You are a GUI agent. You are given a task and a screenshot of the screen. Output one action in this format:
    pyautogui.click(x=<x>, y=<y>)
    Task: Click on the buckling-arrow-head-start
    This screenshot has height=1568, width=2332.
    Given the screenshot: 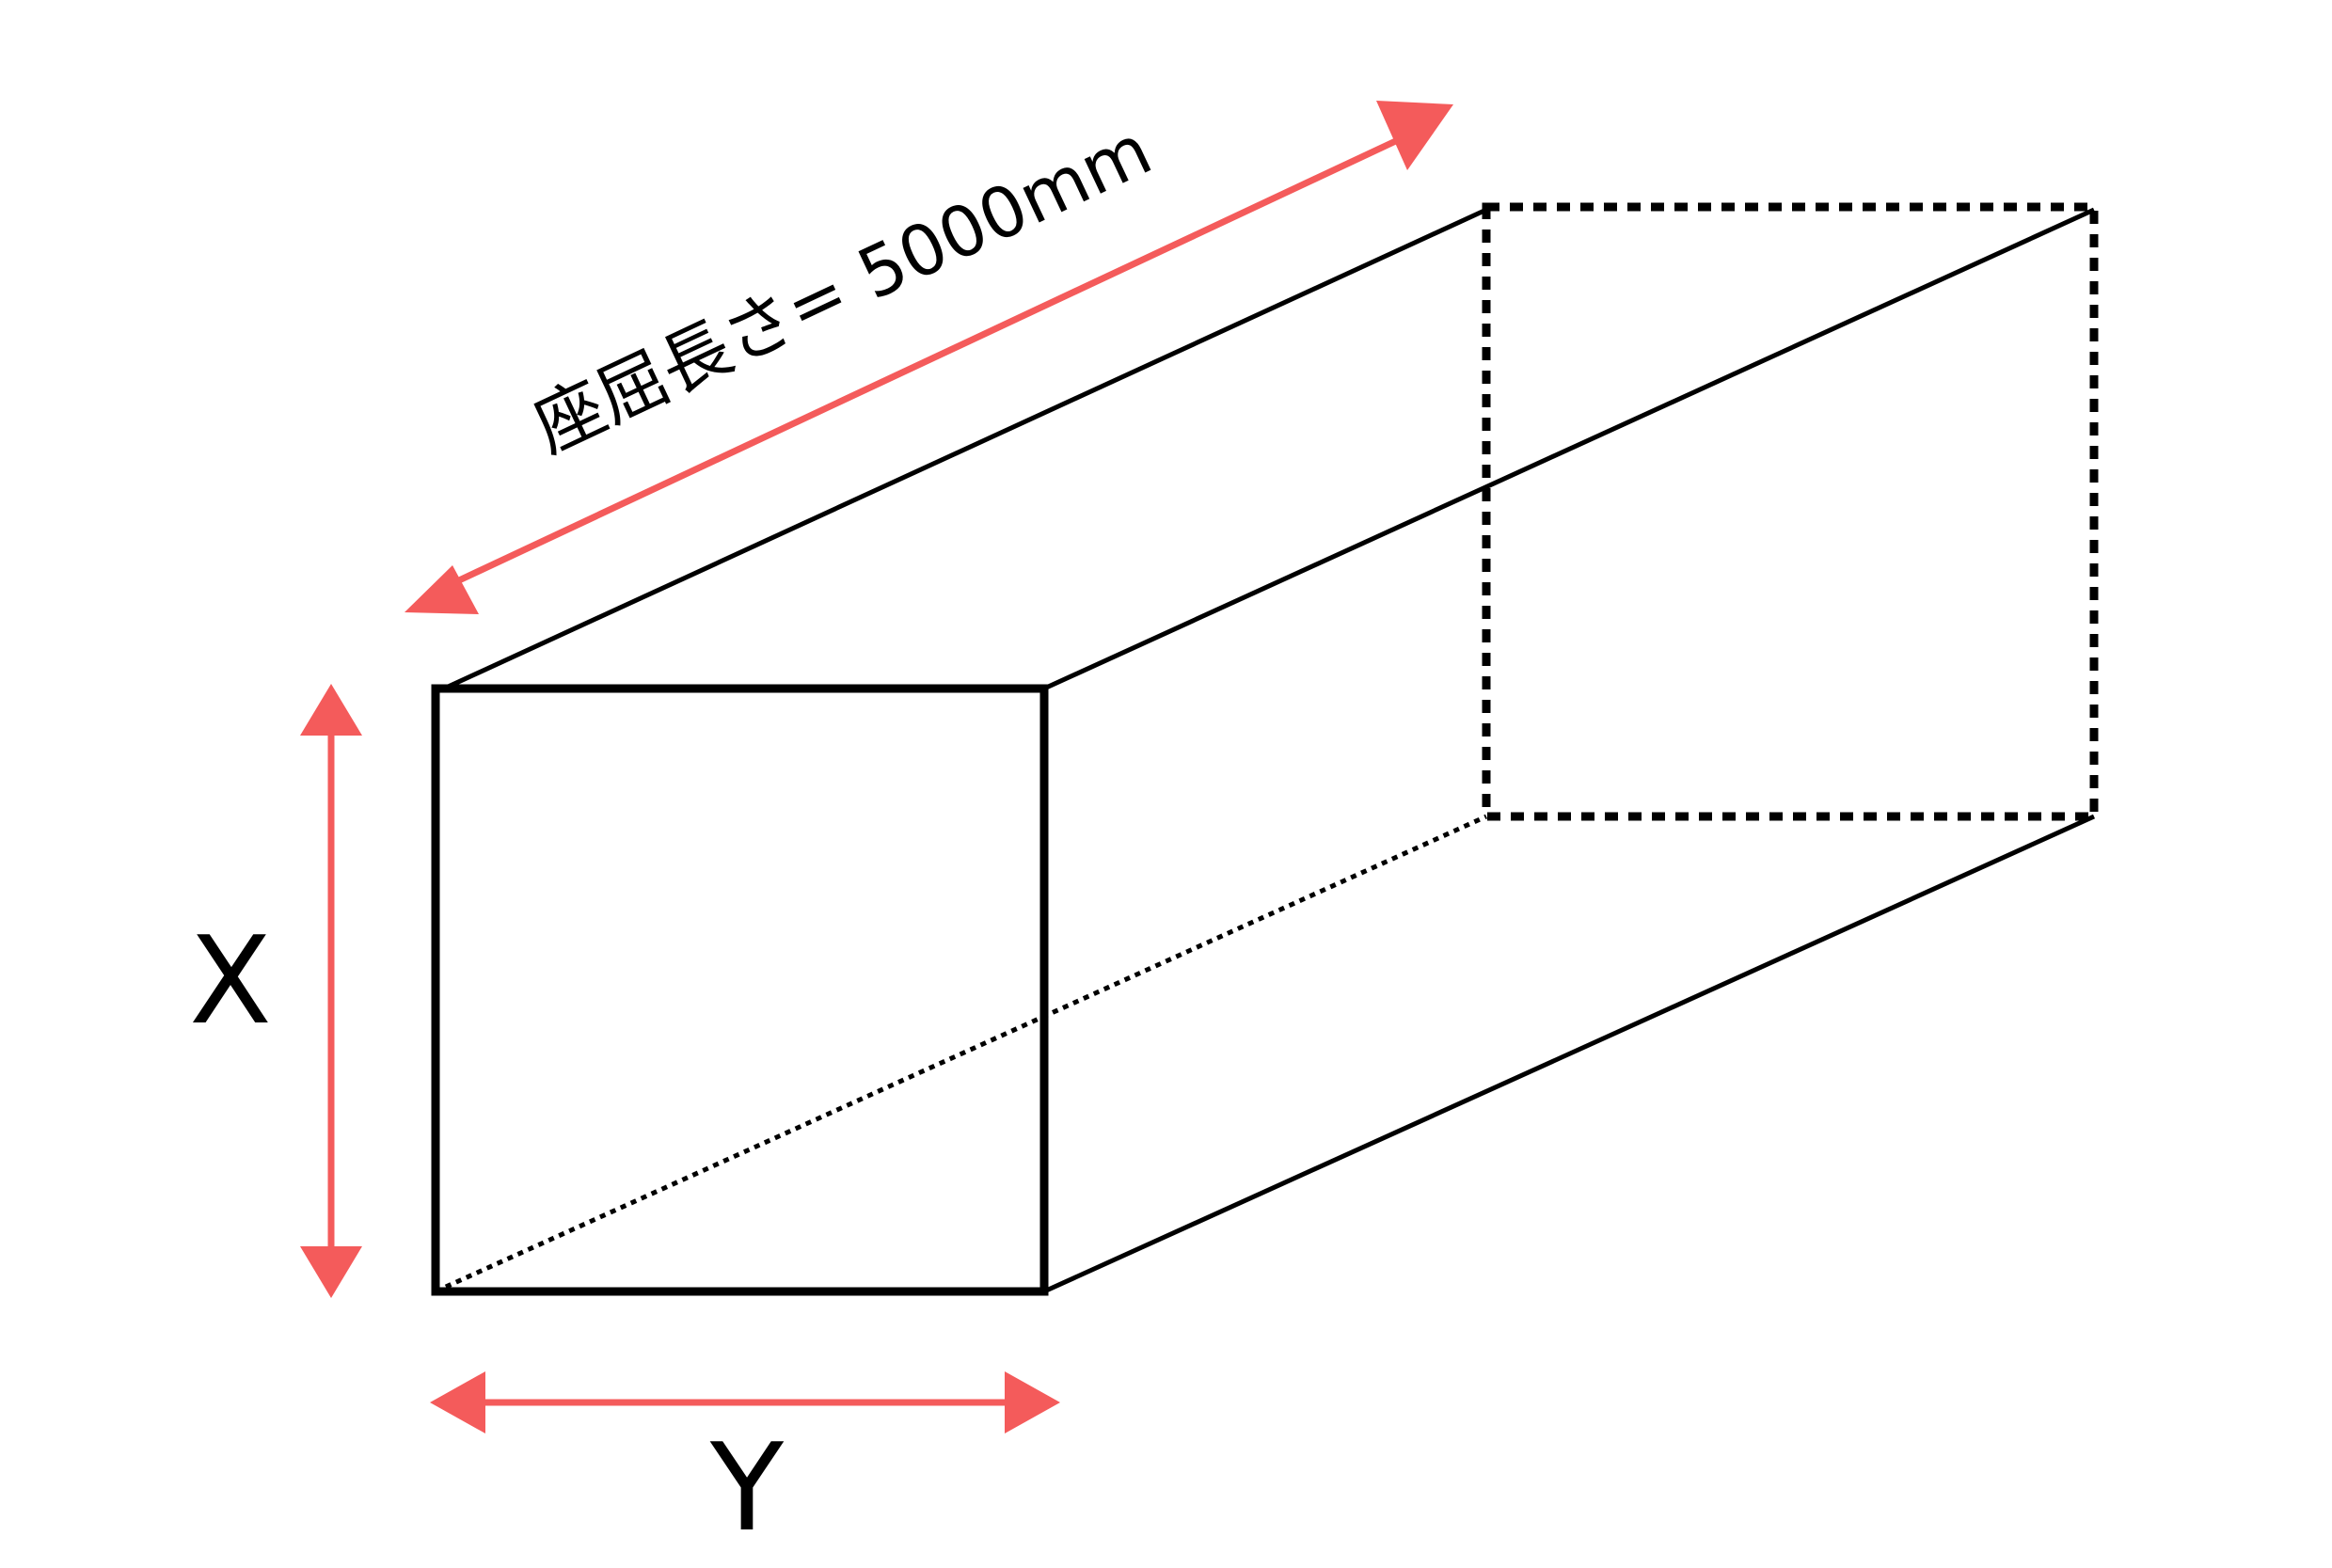 What is the action you would take?
    pyautogui.click(x=442, y=589)
    